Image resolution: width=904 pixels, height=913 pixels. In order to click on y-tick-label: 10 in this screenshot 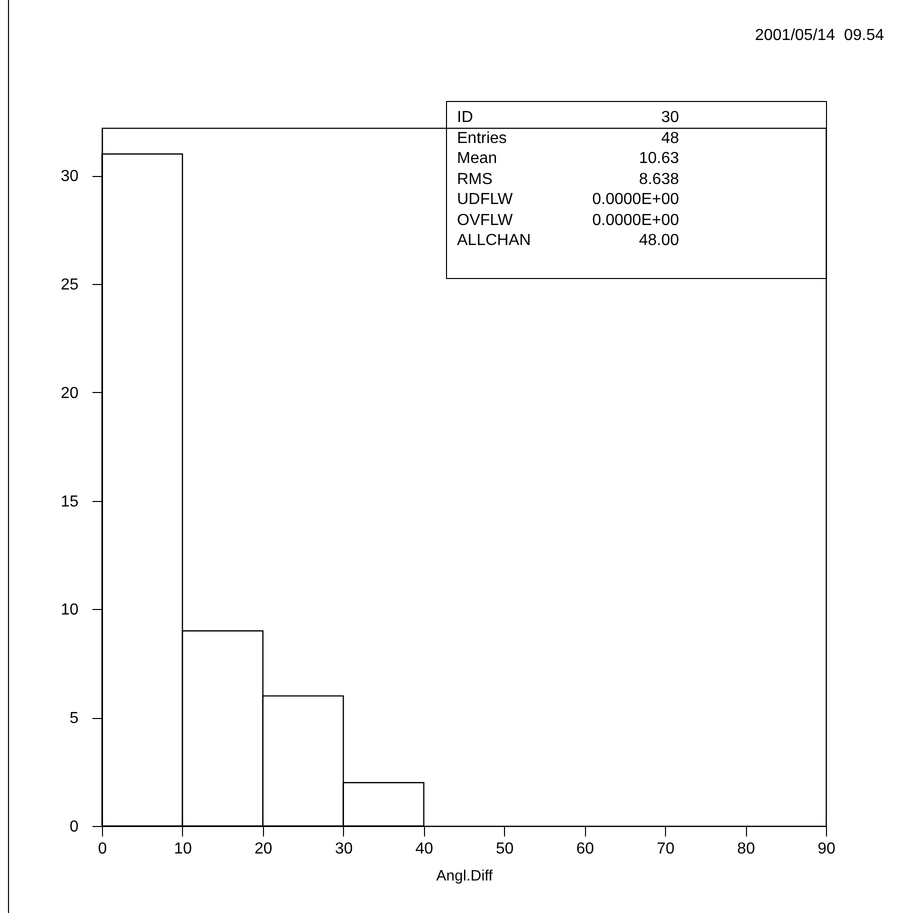, I will do `click(69, 610)`.